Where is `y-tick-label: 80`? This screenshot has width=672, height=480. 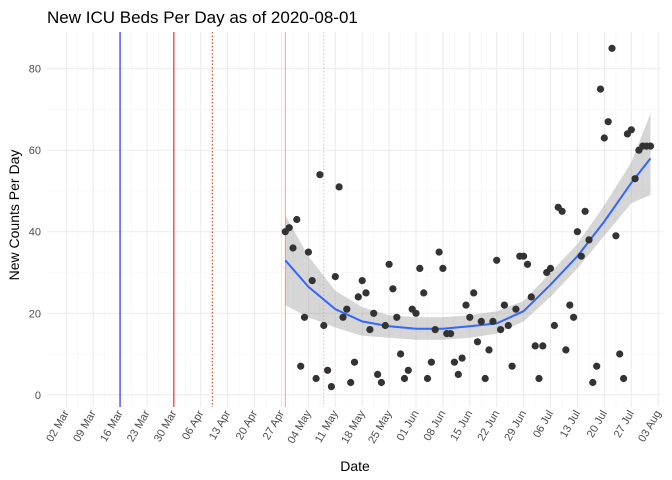
y-tick-label: 80 is located at coordinates (35, 70).